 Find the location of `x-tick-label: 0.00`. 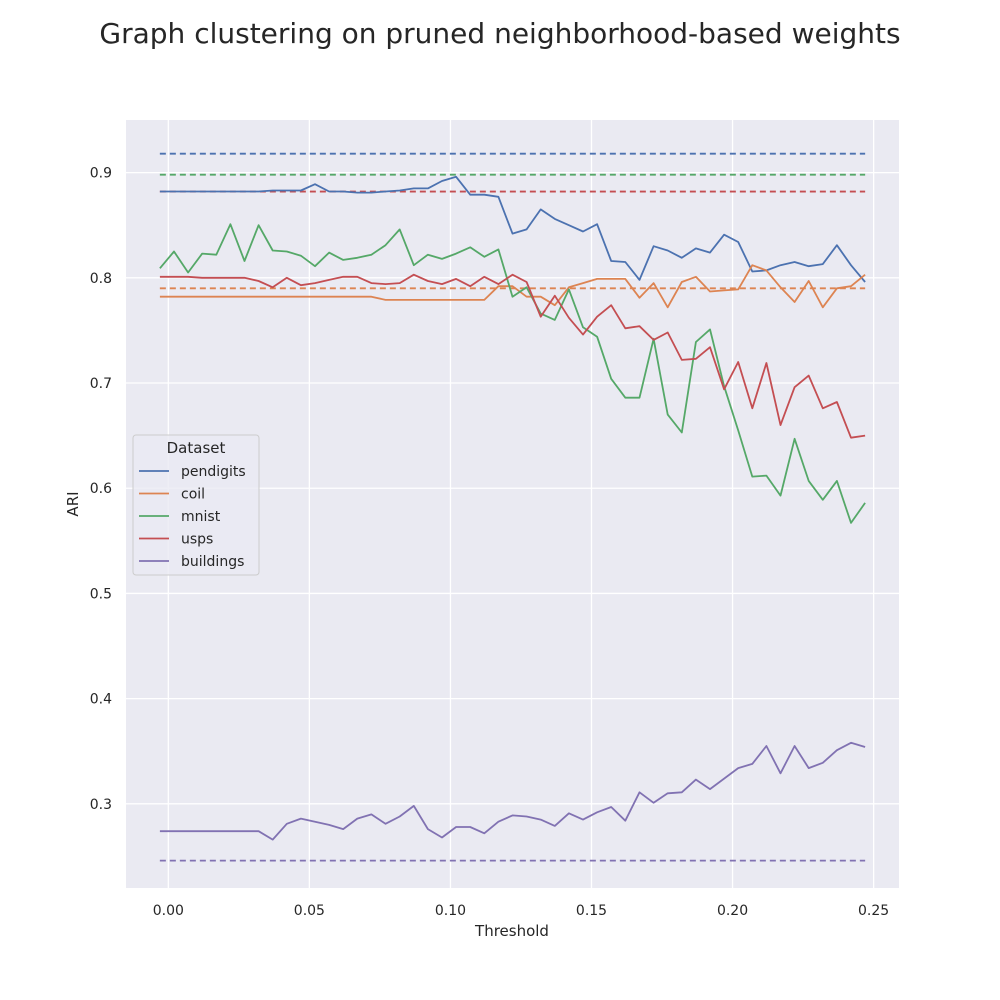

x-tick-label: 0.00 is located at coordinates (168, 911).